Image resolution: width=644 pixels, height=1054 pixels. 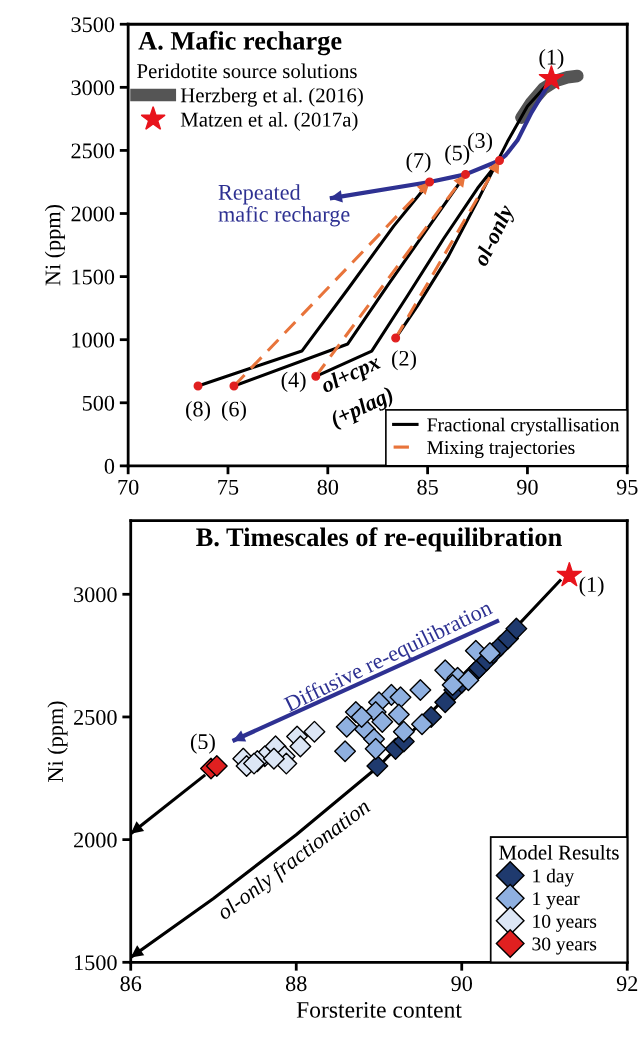 What do you see at coordinates (554, 877) in the screenshot?
I see `legend-label: 1 day` at bounding box center [554, 877].